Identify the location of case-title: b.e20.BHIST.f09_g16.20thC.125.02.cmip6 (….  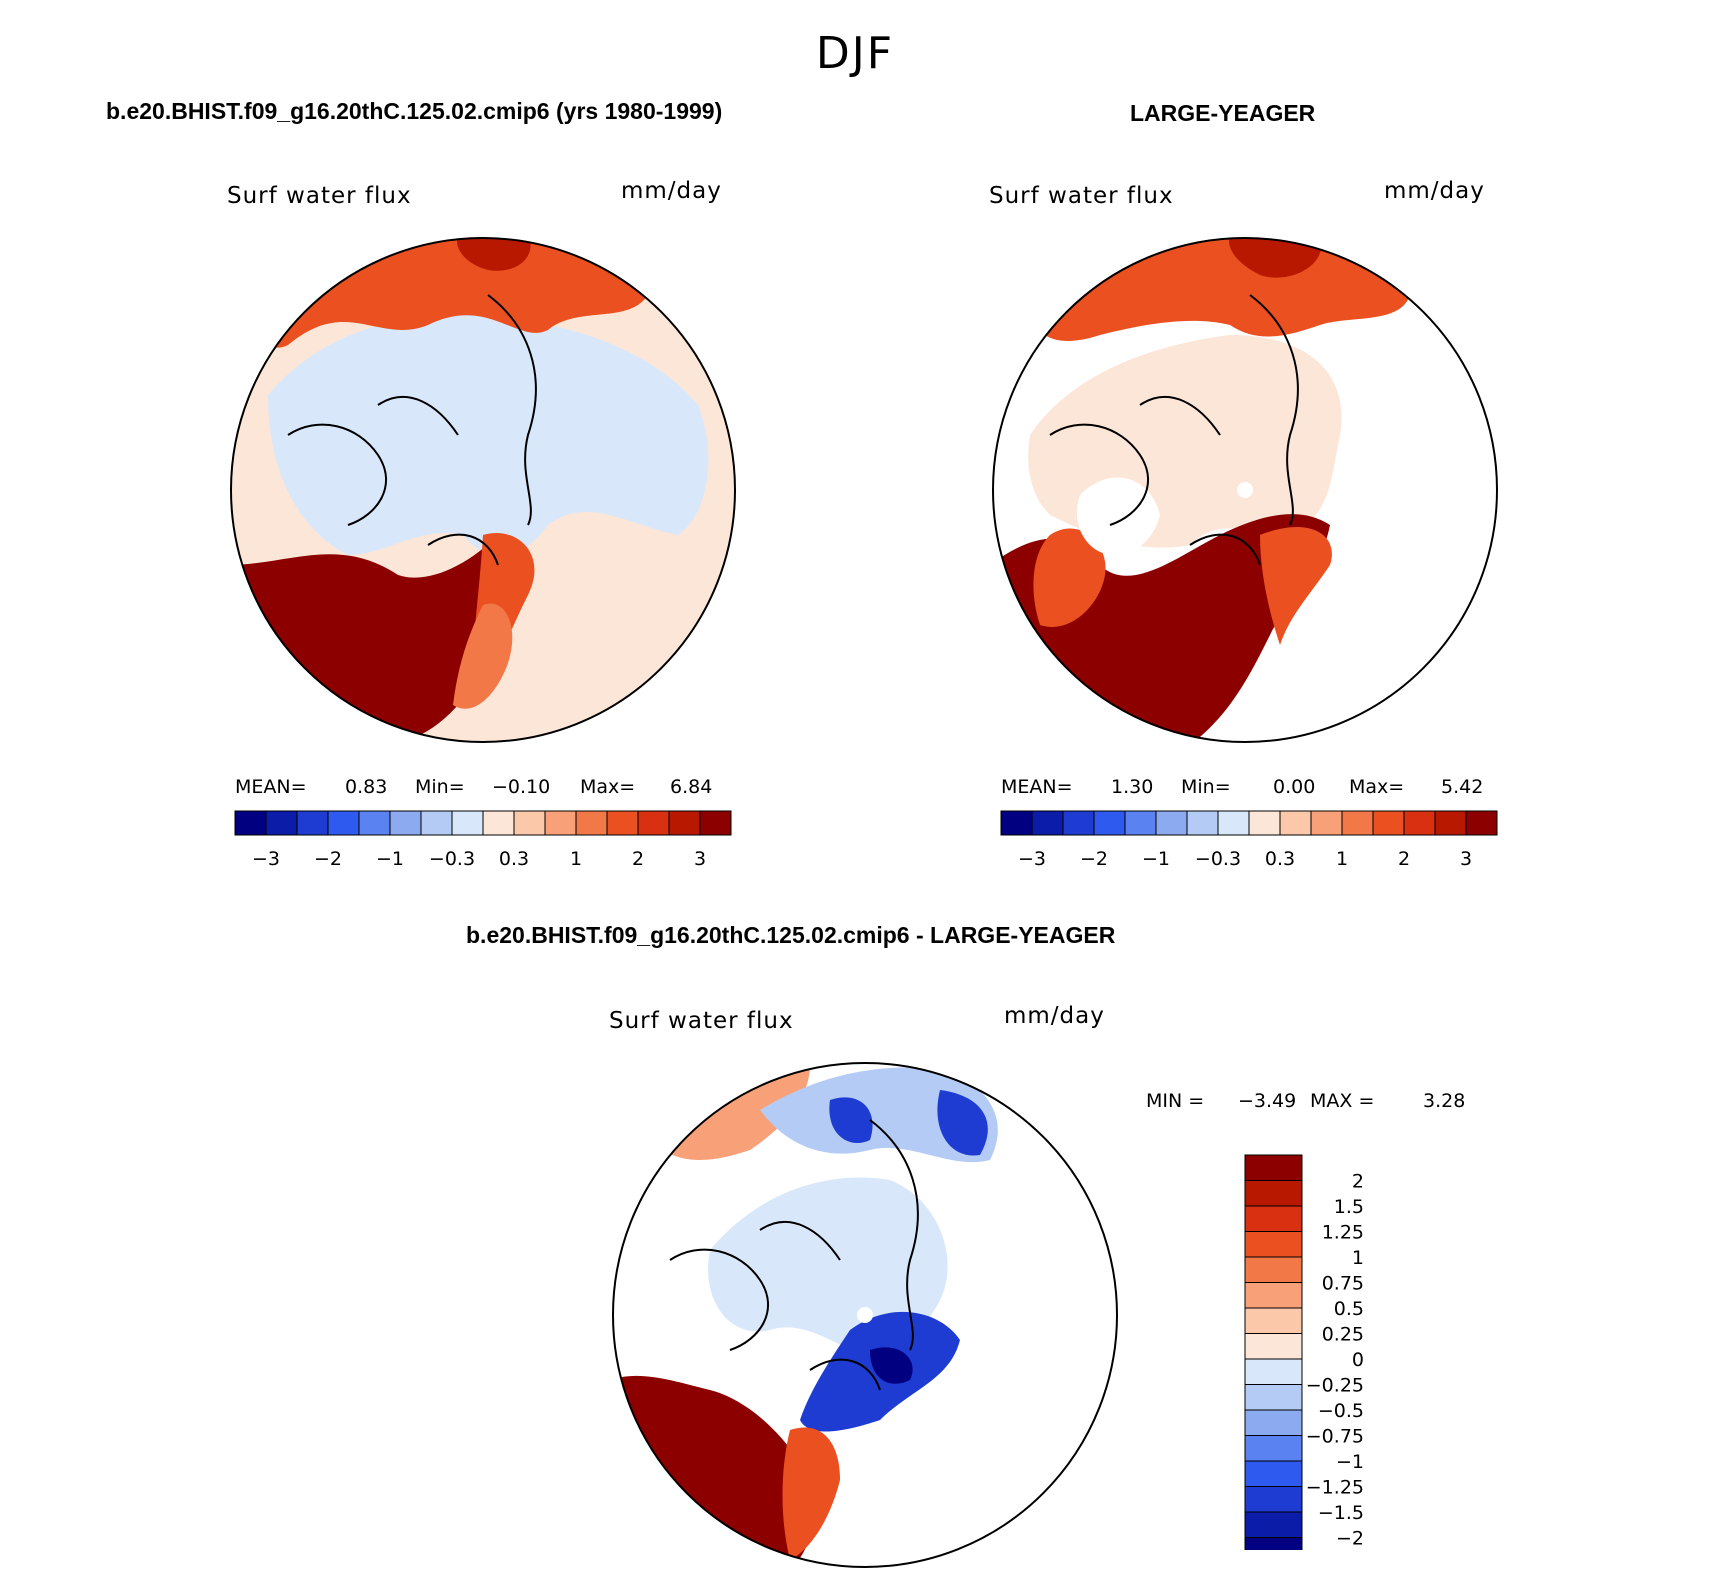
(414, 111).